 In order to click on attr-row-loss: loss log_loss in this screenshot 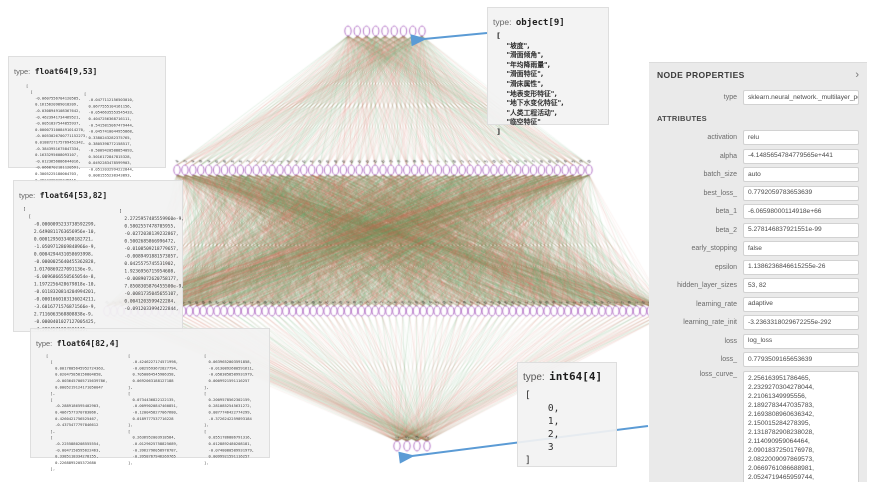, I will do `click(758, 341)`.